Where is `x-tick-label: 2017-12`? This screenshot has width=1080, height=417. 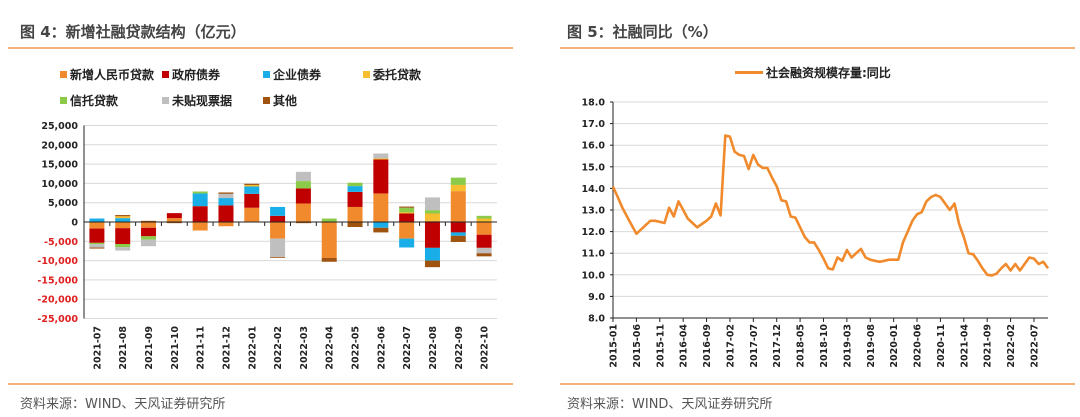
x-tick-label: 2017-12 is located at coordinates (777, 346).